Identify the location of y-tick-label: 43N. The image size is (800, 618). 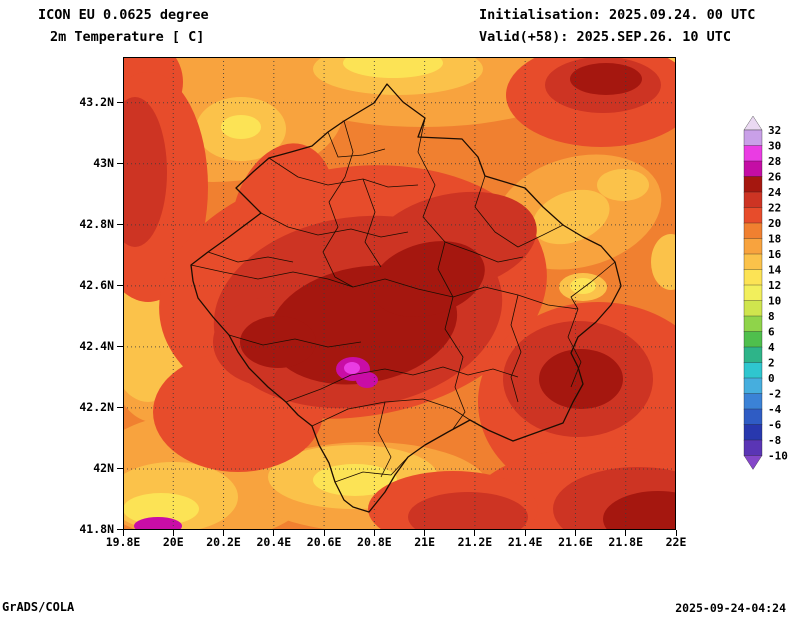
(103, 162).